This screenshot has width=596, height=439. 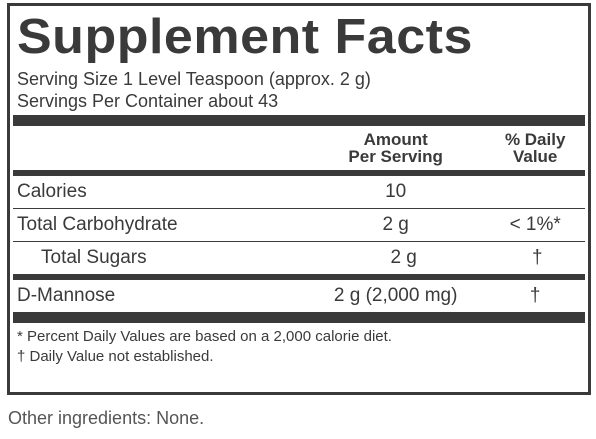 I want to click on nutrient-row: D-Mannose 2 g (2,000 mg) †, so click(x=299, y=296).